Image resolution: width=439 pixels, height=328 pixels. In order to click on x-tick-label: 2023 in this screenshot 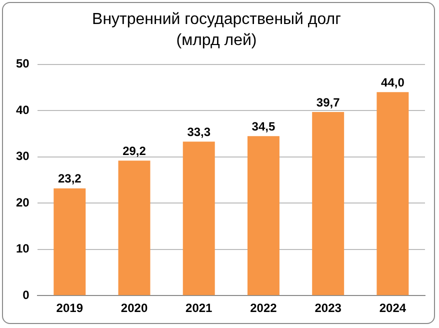, I will do `click(328, 308)`.